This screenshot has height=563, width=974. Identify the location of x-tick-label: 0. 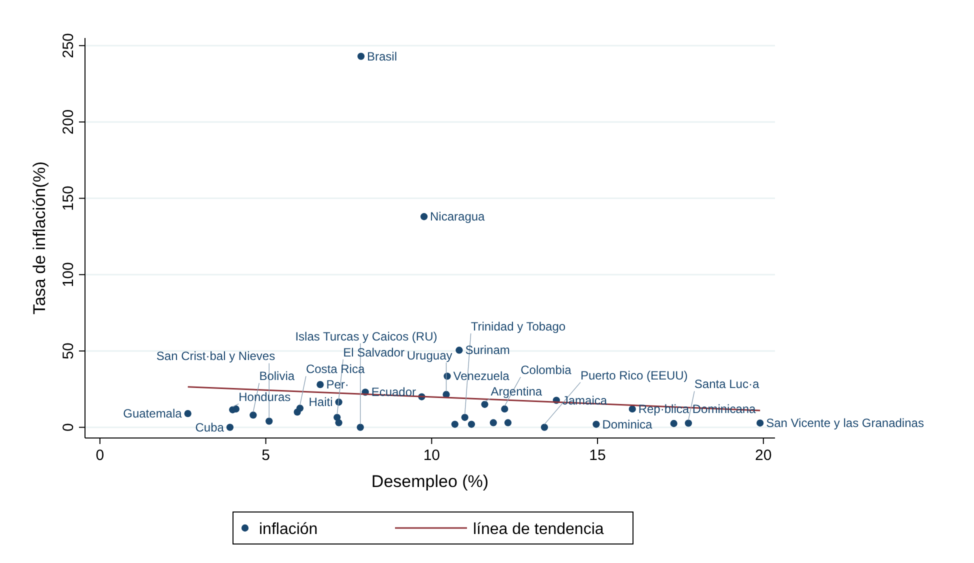
(100, 455).